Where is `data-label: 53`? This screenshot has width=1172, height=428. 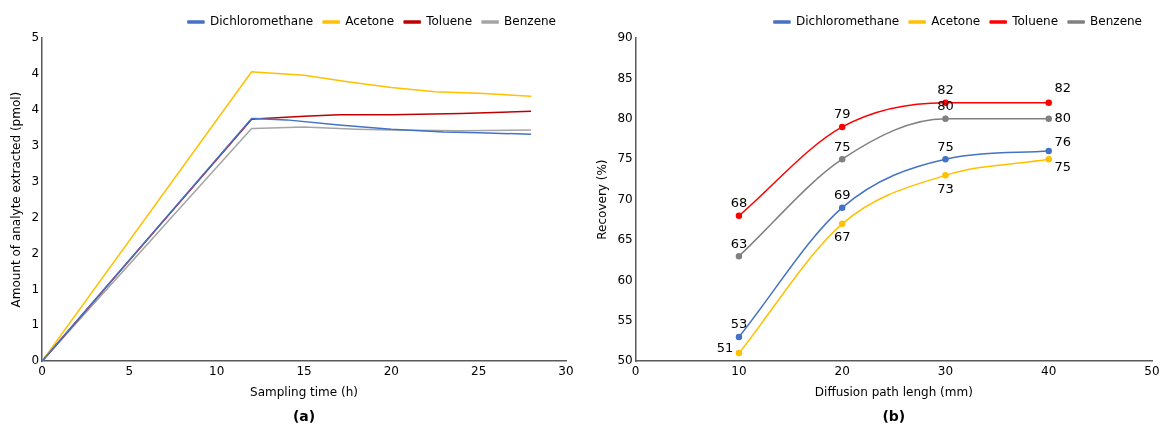
data-label: 53 is located at coordinates (739, 324).